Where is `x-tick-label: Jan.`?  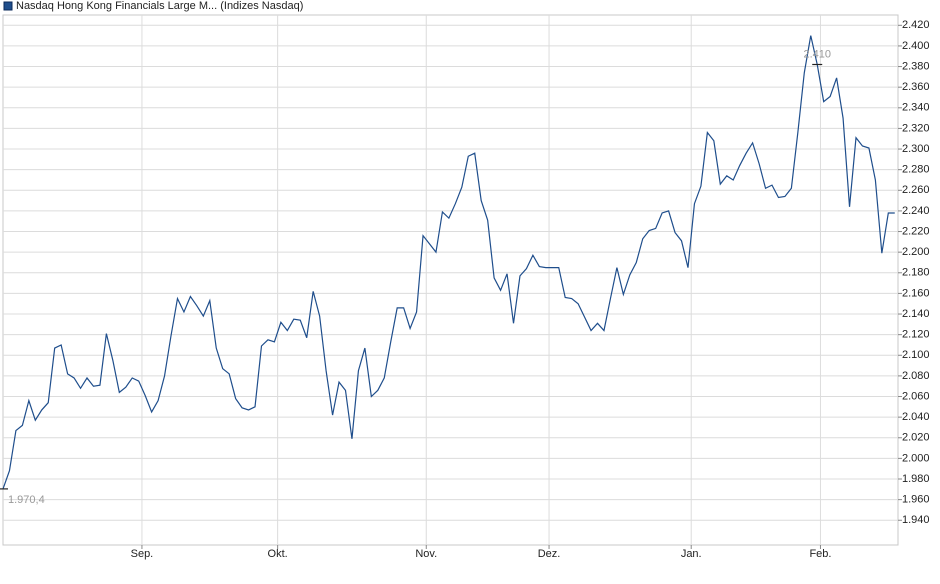 x-tick-label: Jan. is located at coordinates (691, 554).